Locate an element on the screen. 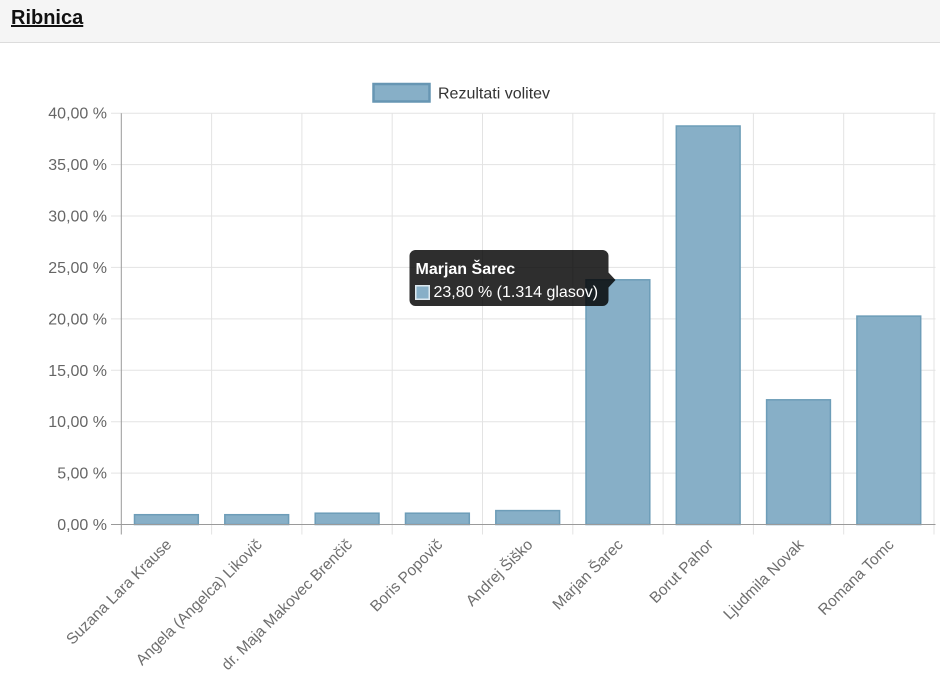  svg-text: 25,00 % is located at coordinates (77, 268).